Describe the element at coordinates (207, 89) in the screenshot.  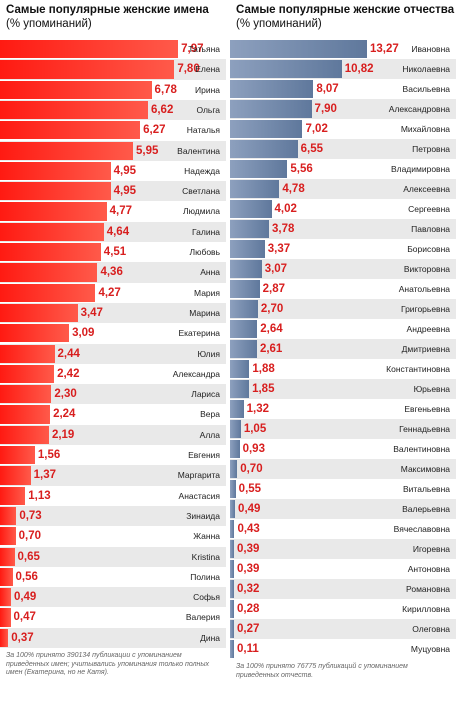
I see `category-label: Ирина` at that location.